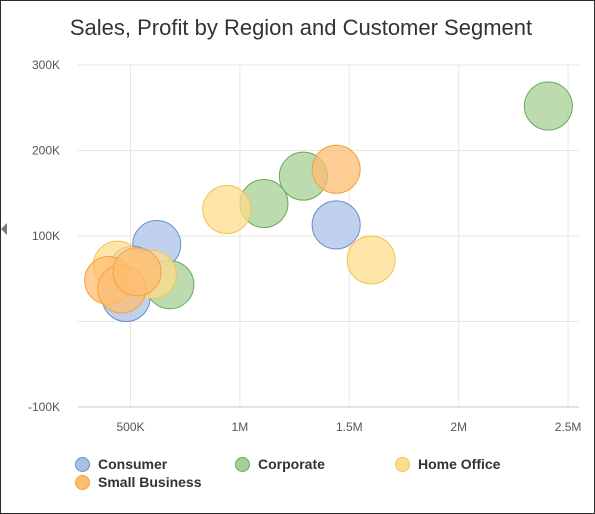 Image resolution: width=595 pixels, height=514 pixels. I want to click on x-tick-label: 1M, so click(240, 427).